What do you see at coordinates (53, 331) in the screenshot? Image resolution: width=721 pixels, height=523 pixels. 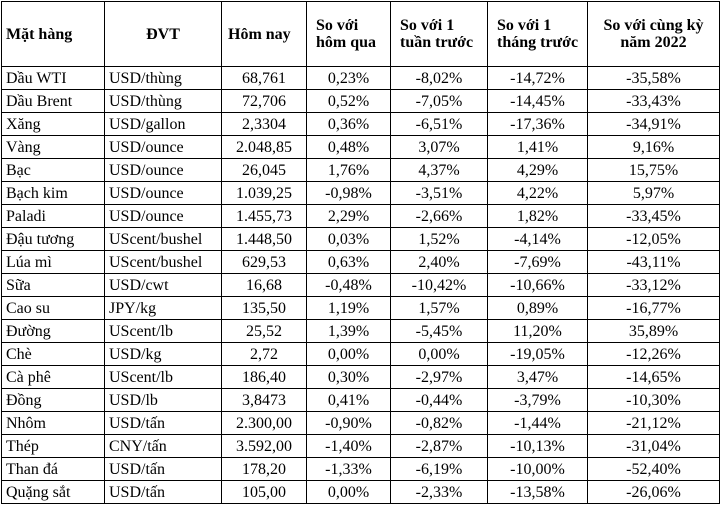 I see `cell-commodity: Đường` at bounding box center [53, 331].